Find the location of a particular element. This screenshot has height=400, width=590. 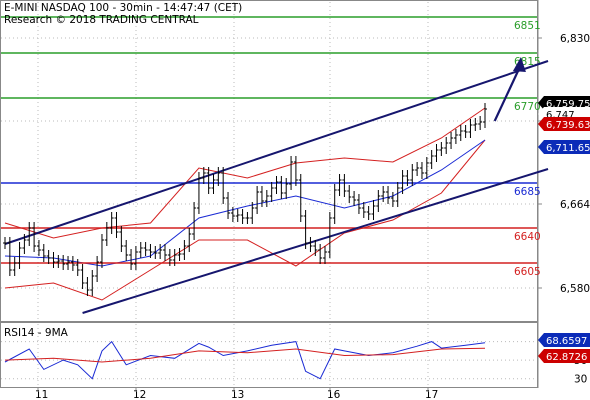

rsi-tag-text-rsi_ma: 62.8726 is located at coordinates (566, 357).